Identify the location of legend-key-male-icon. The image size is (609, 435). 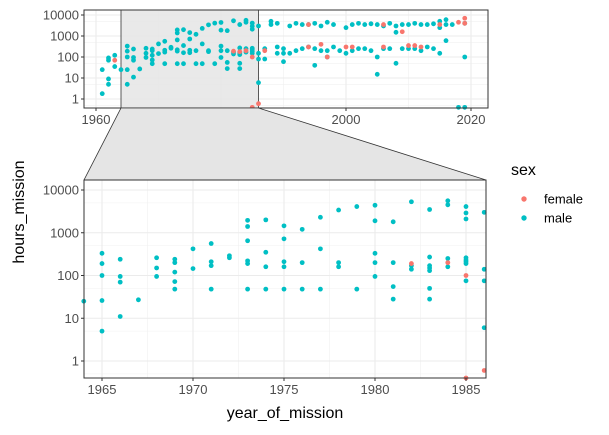
(524, 218).